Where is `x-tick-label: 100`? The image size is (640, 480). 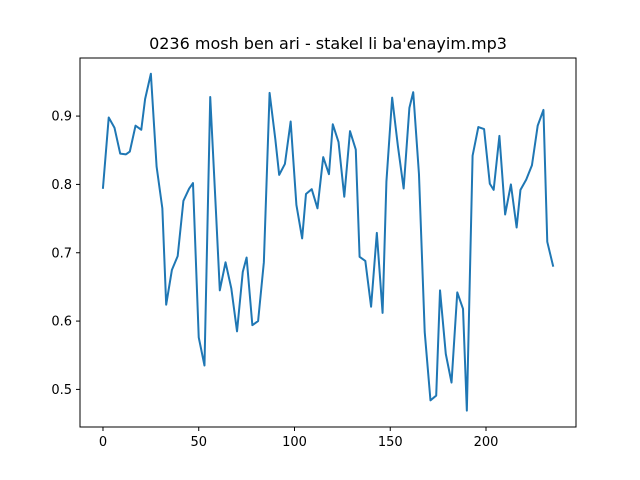 x-tick-label: 100 is located at coordinates (294, 442).